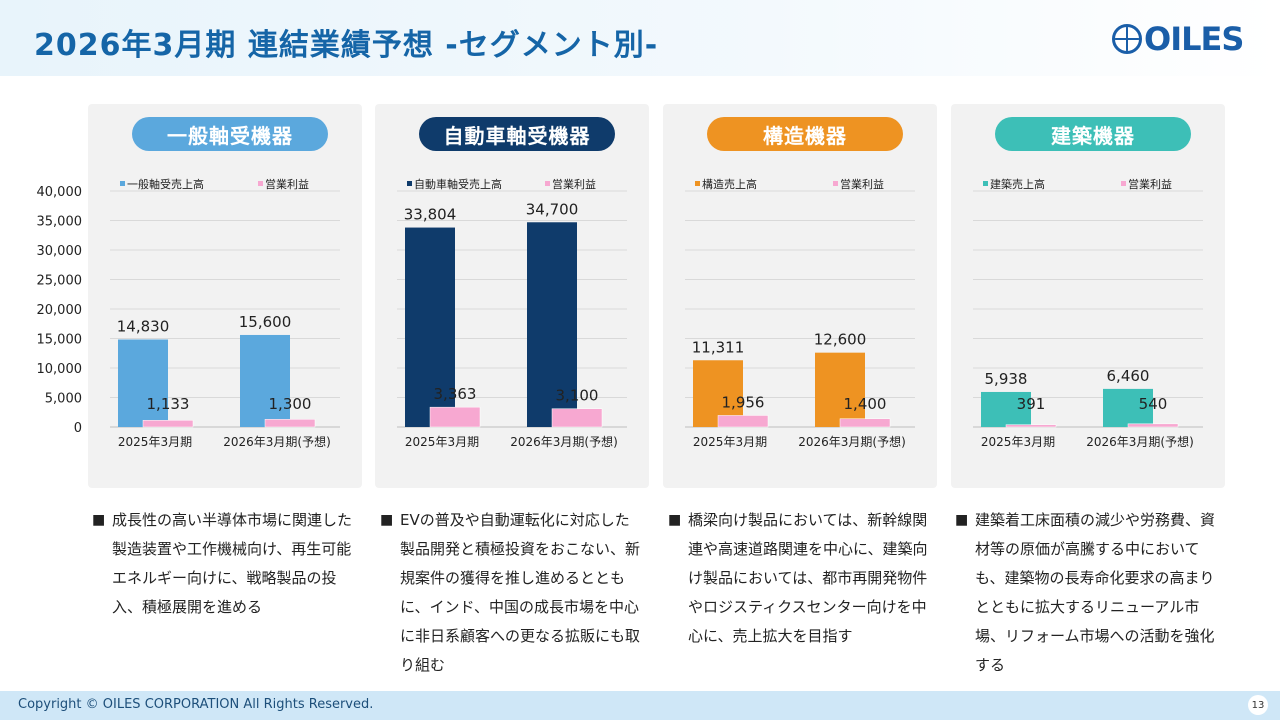 The width and height of the screenshot is (1280, 720). What do you see at coordinates (1128, 376) in the screenshot?
I see `data-label-sales: 6,460` at bounding box center [1128, 376].